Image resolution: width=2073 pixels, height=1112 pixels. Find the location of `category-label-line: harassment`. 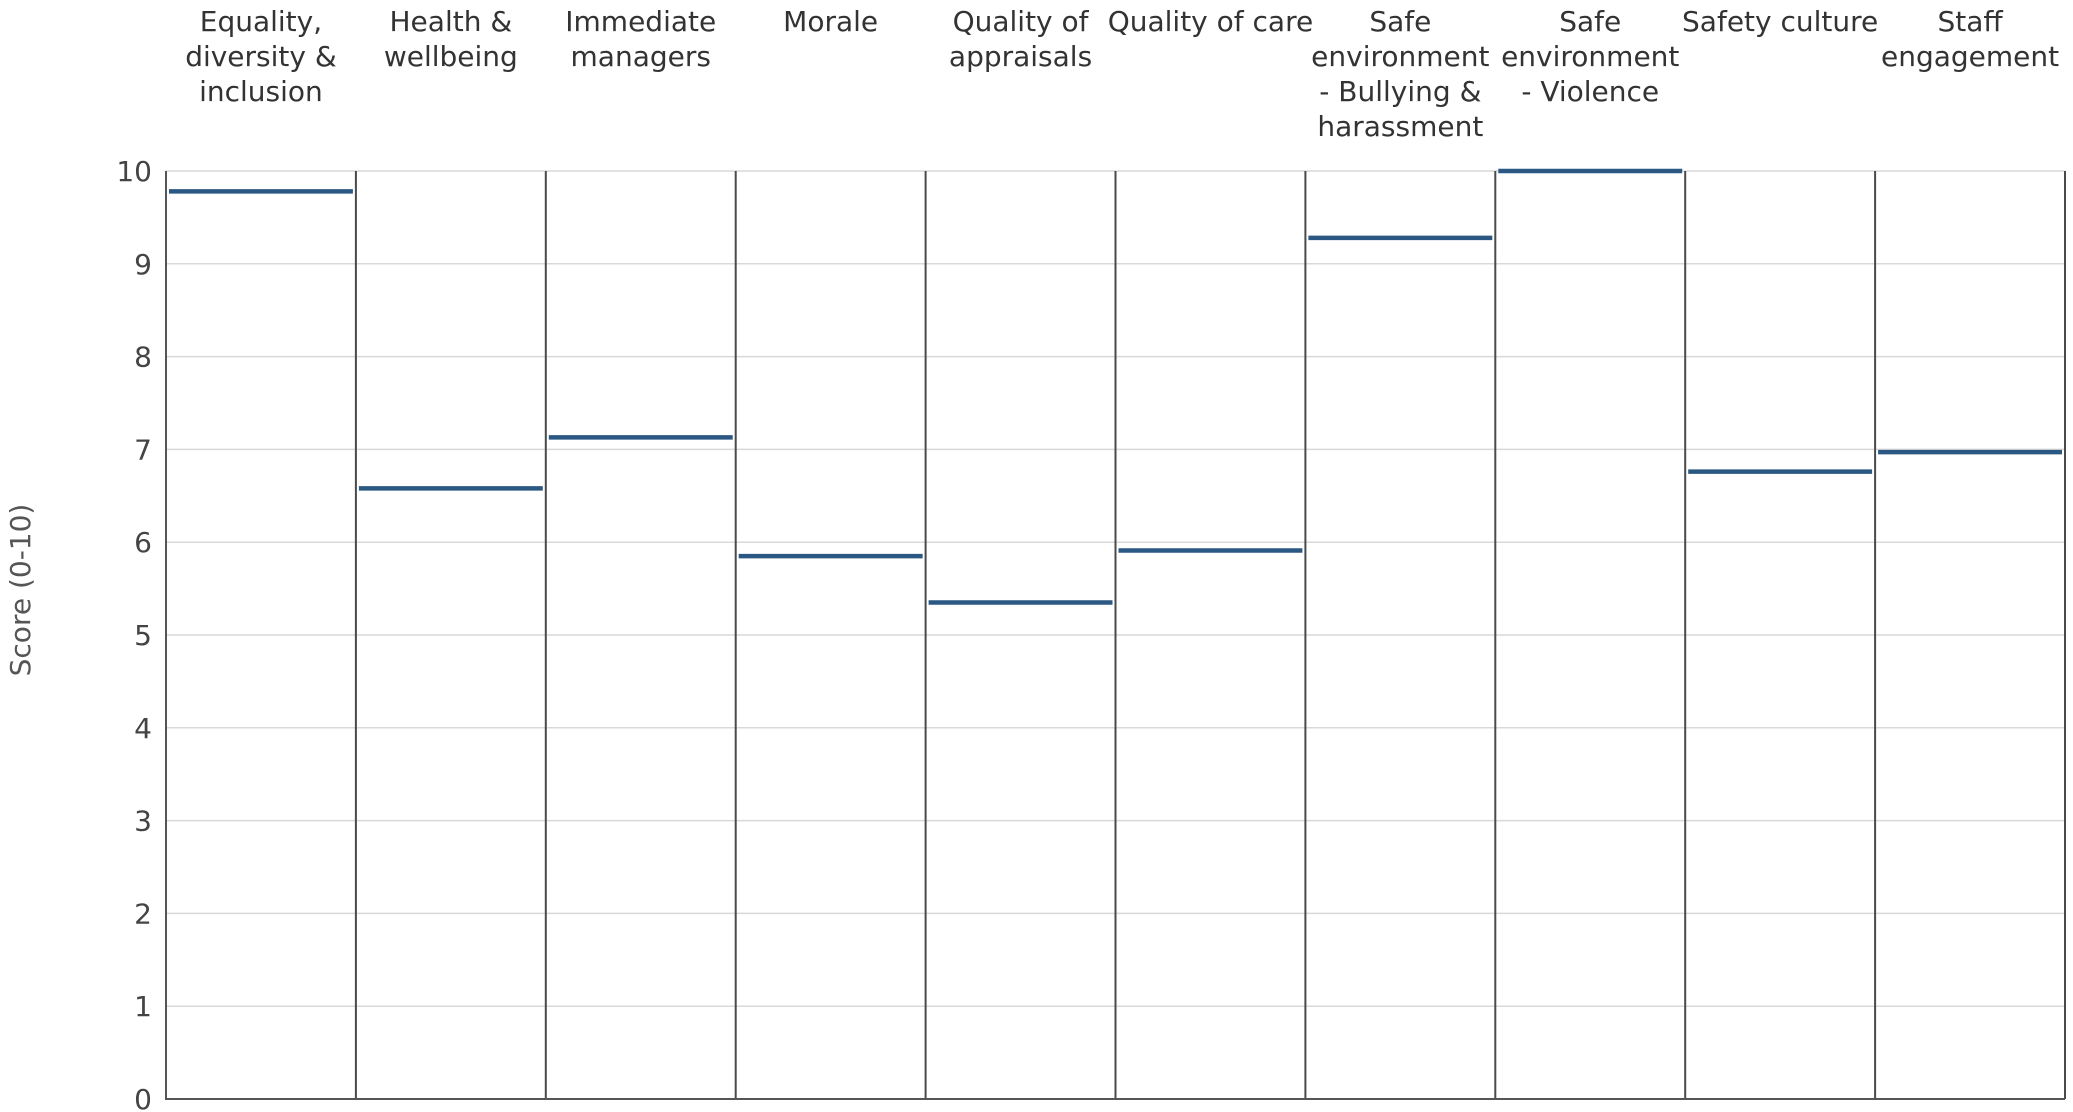

category-label-line: harassment is located at coordinates (1400, 126).